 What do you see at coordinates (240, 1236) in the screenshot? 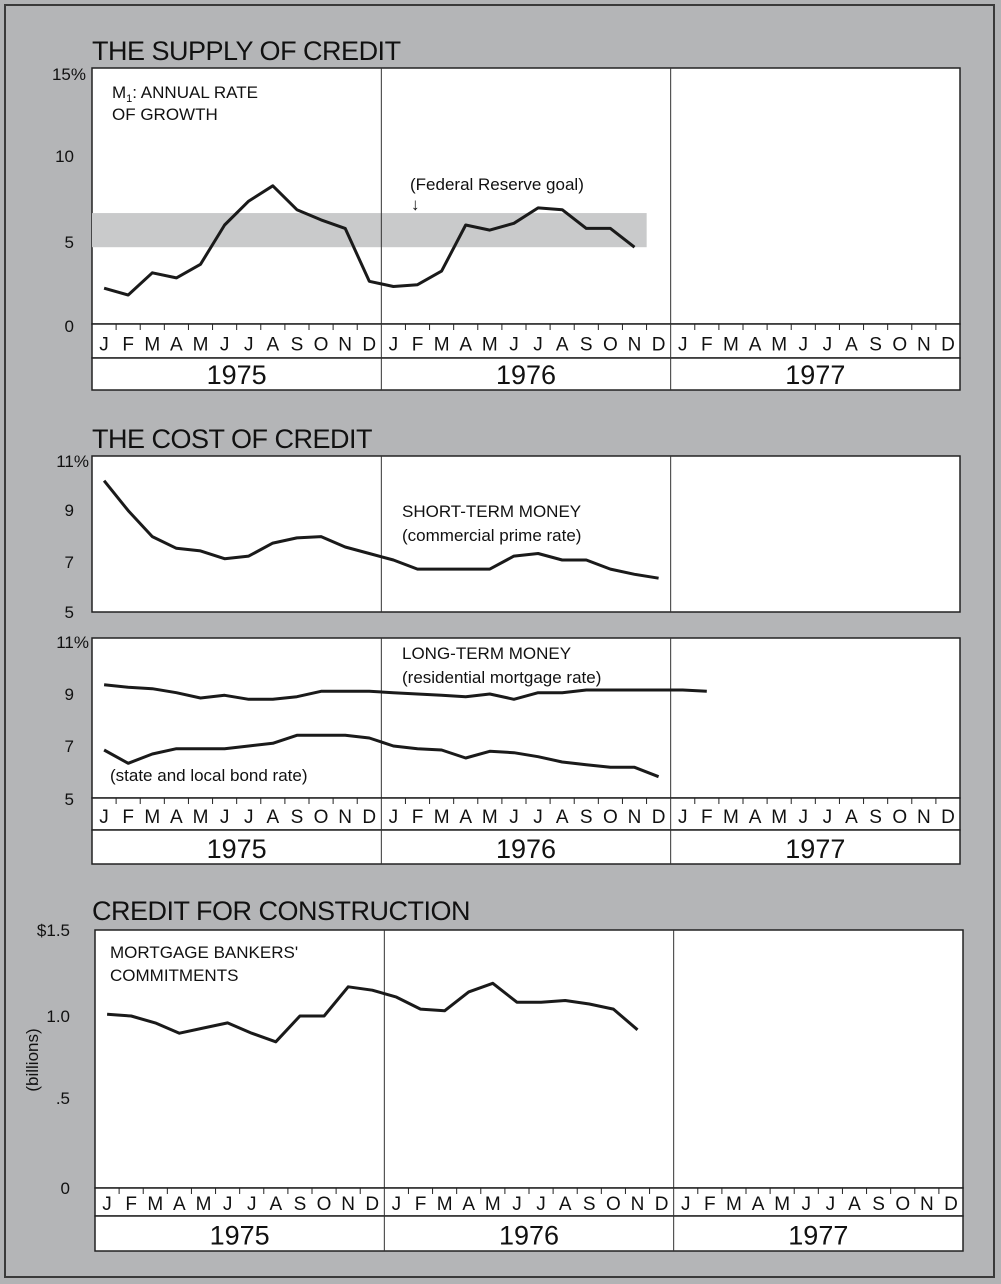
I see `construction-year-label-1975: 1975` at bounding box center [240, 1236].